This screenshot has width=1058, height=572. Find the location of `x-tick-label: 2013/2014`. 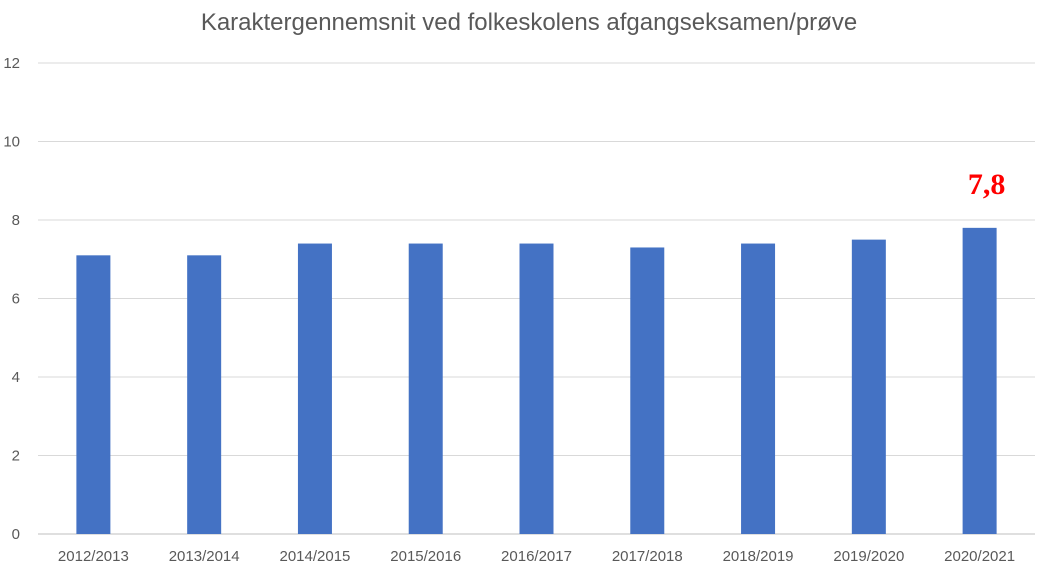

x-tick-label: 2013/2014 is located at coordinates (204, 556).